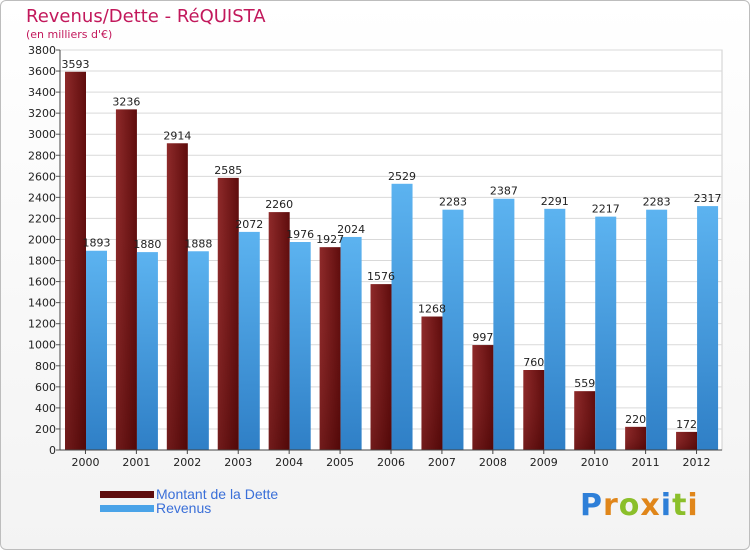 This screenshot has height=550, width=750. I want to click on y-tick-label: 3000, so click(42, 134).